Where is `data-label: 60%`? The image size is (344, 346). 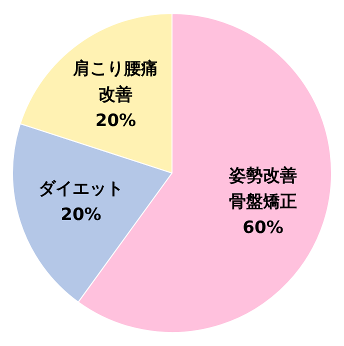
data-label: 60% is located at coordinates (263, 228).